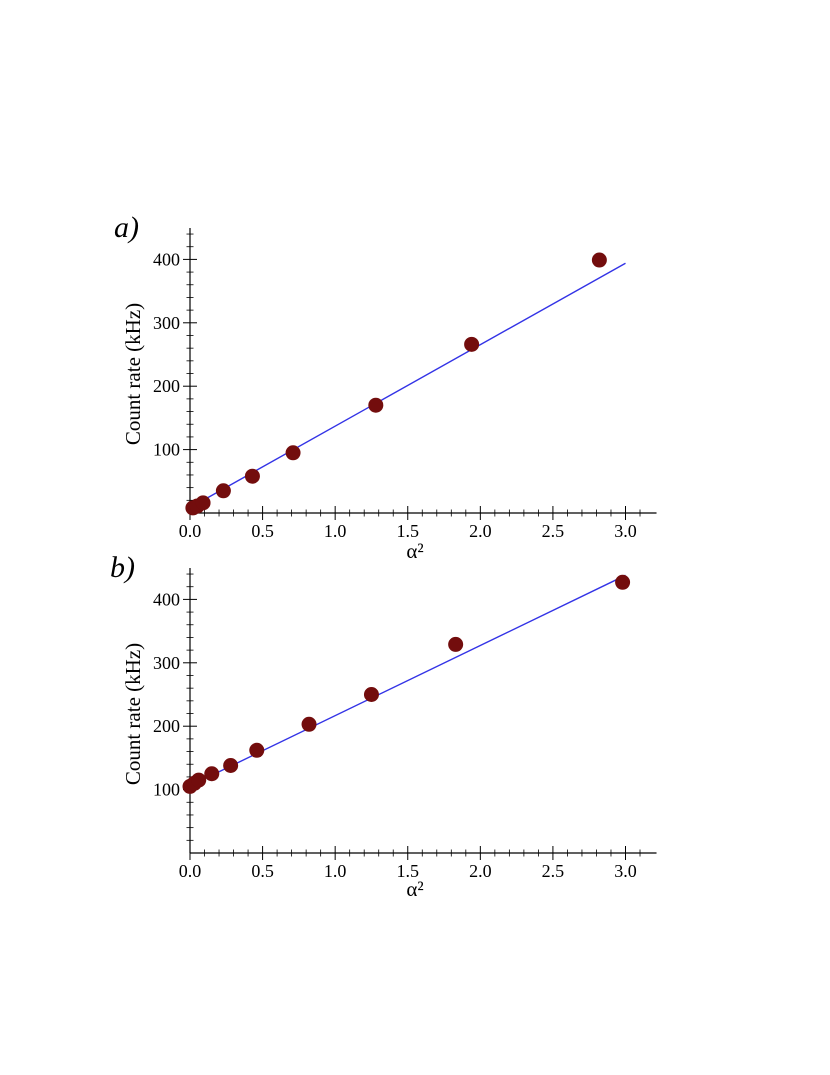 This screenshot has width=830, height=1075. Describe the element at coordinates (166, 450) in the screenshot. I see `panel-a-y-tick-label: 100` at that location.